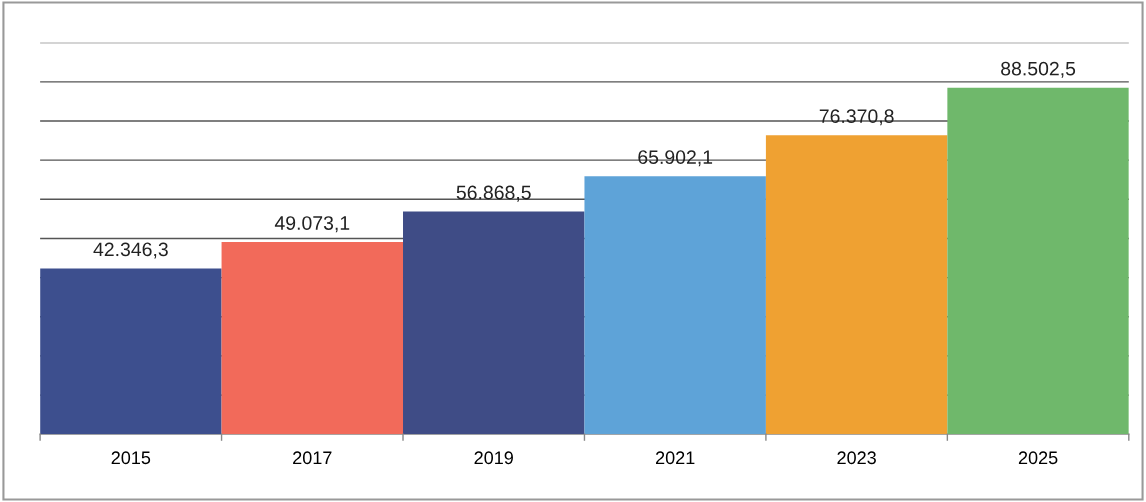 The height and width of the screenshot is (502, 1146). I want to click on x-tick-label: 2017, so click(312, 458).